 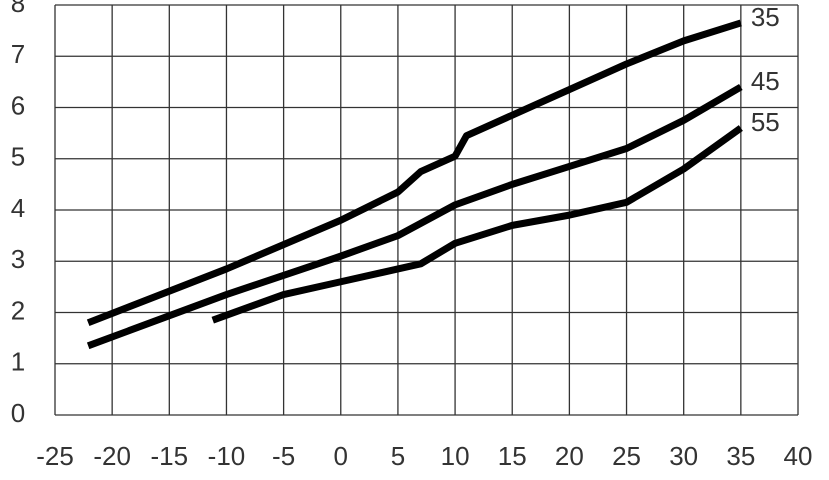 I want to click on x-tick-label: -10, so click(x=227, y=456).